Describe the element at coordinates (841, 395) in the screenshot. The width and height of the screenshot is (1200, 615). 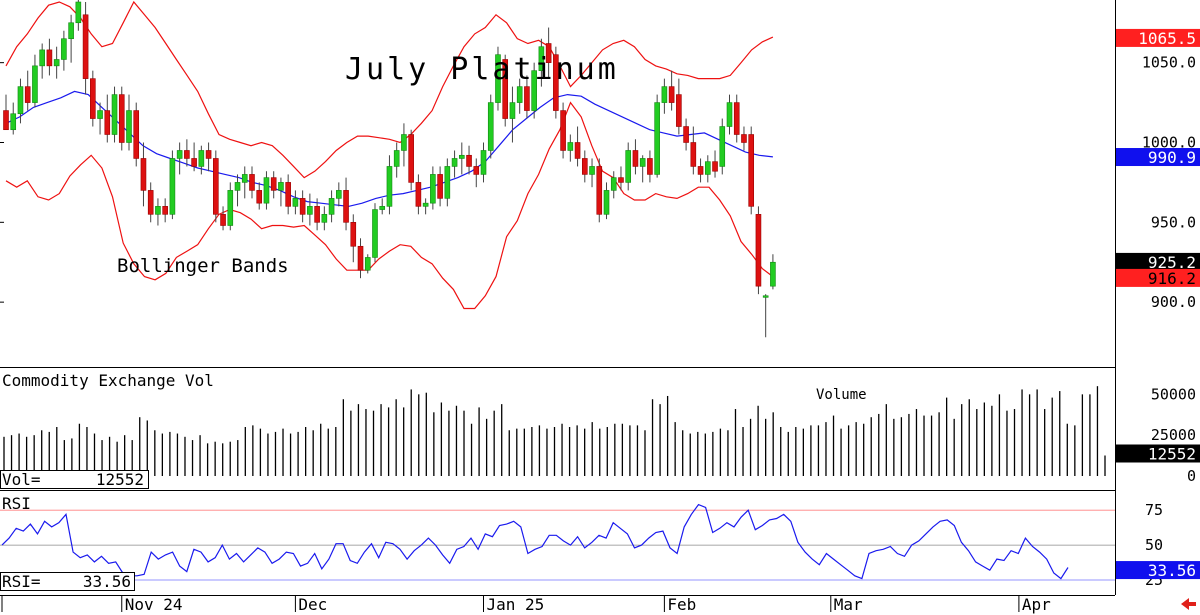
I see `volume-annotation: Volume` at that location.